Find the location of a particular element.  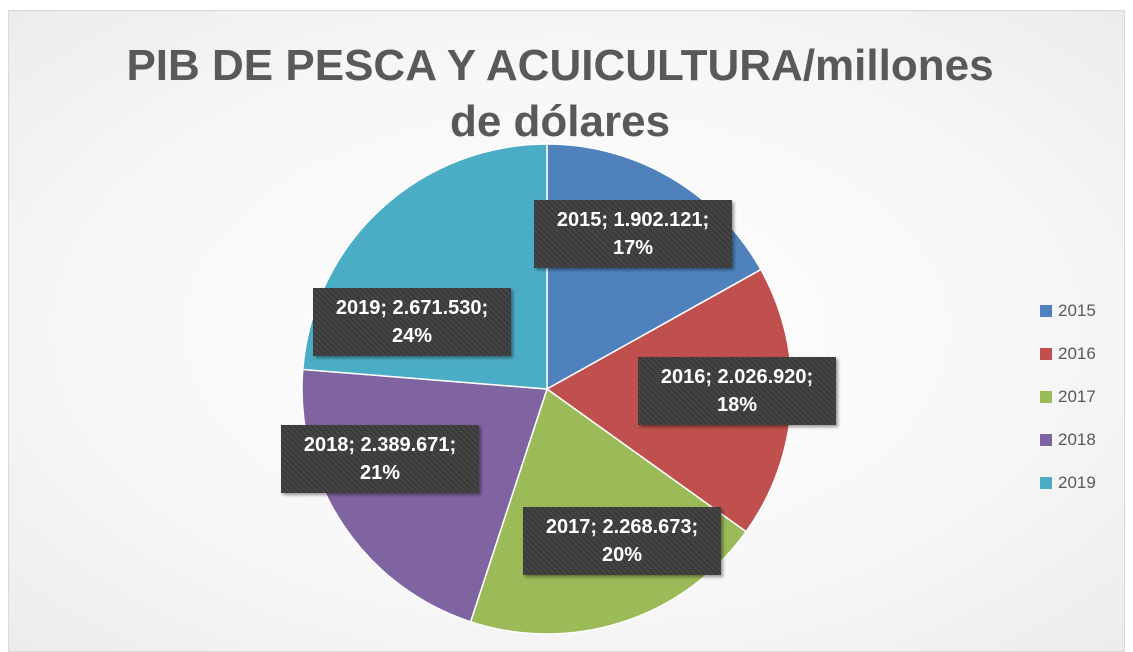

data-label: 2019; 2.671.530; 24% is located at coordinates (412, 322).